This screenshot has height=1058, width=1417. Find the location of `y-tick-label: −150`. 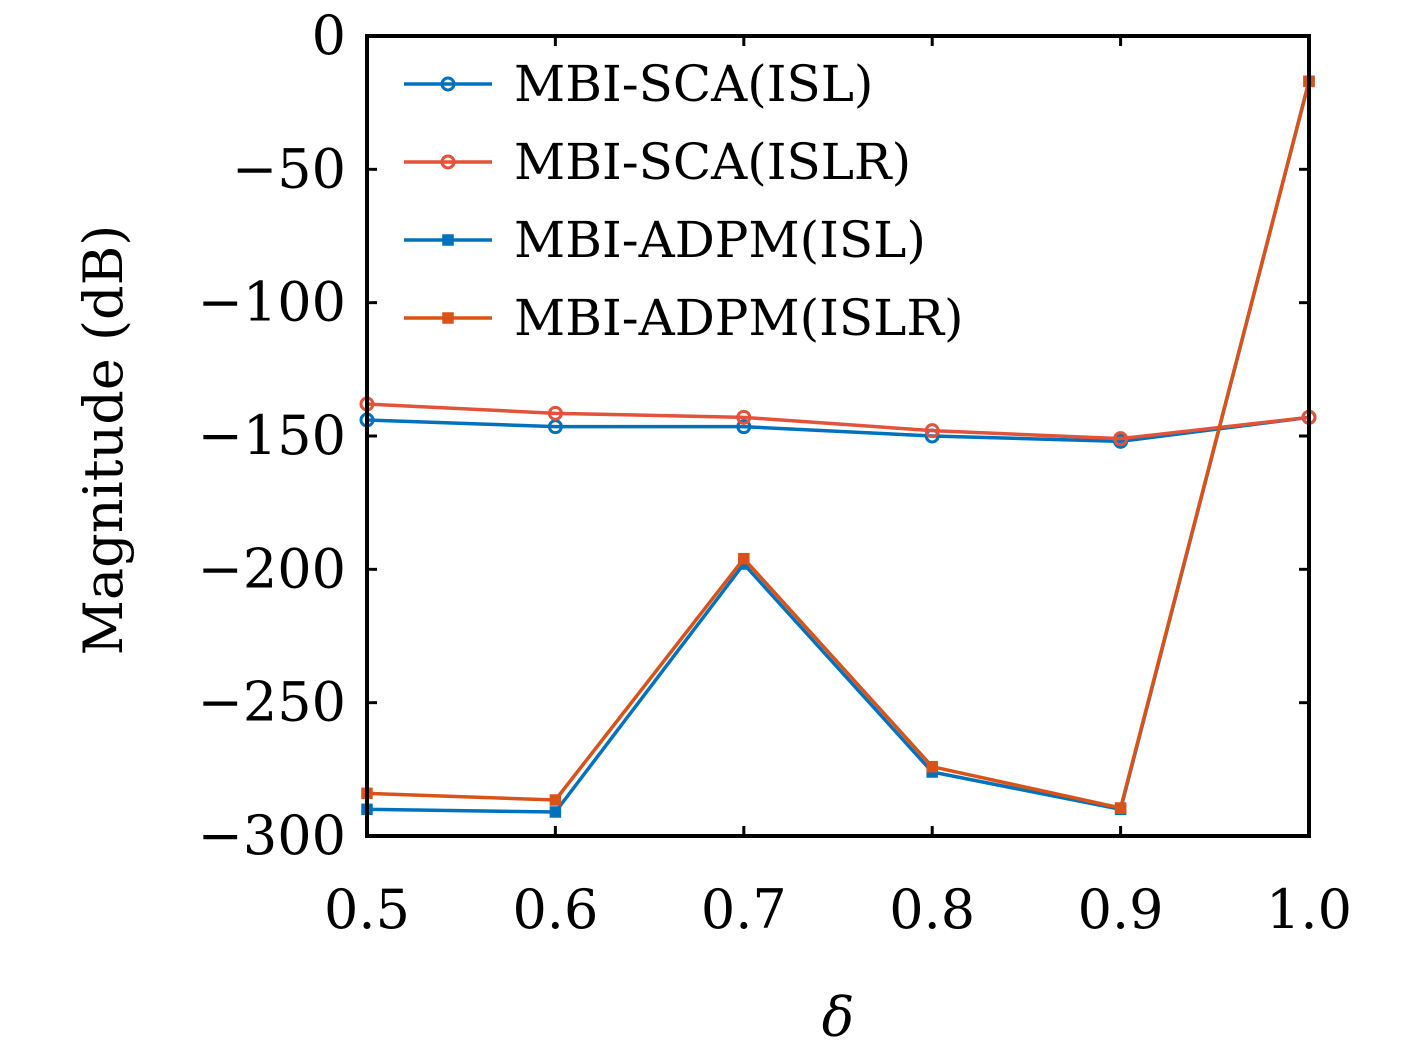

y-tick-label: −150 is located at coordinates (272, 435).